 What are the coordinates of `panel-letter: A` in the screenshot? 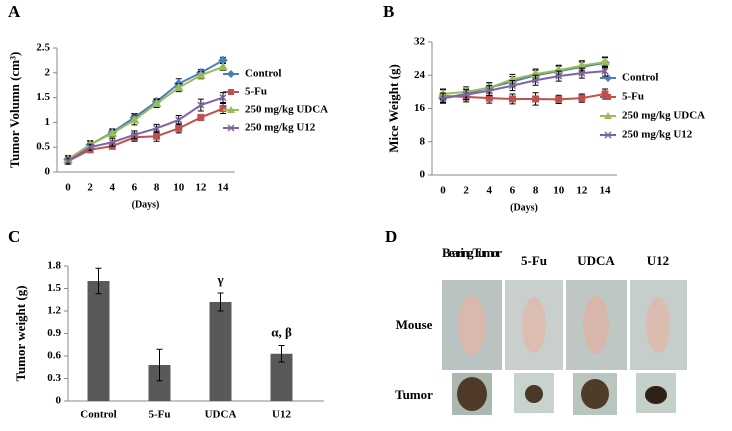 It's located at (14, 11).